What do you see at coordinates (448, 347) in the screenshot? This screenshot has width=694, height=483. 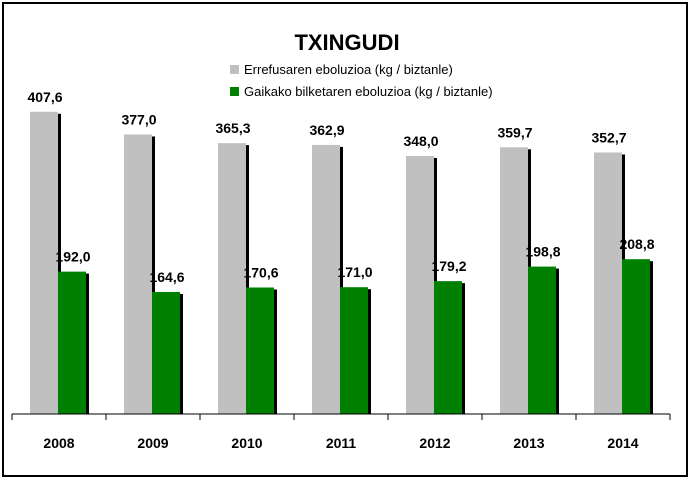 I see `bar-gaikako-2012` at bounding box center [448, 347].